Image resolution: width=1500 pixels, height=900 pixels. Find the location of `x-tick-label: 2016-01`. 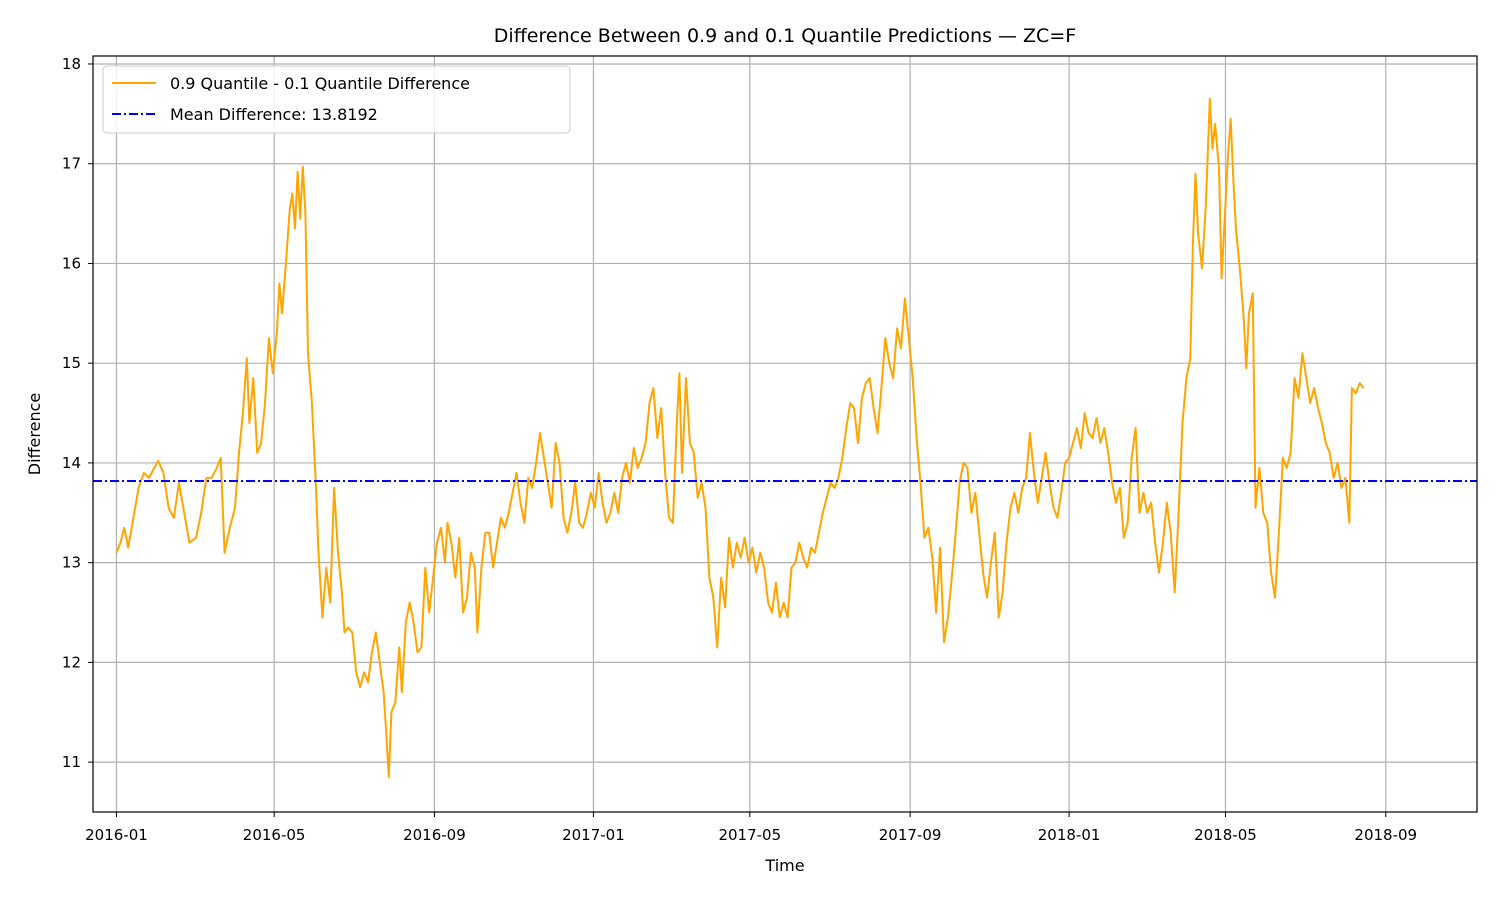

x-tick-label: 2016-01 is located at coordinates (116, 835).